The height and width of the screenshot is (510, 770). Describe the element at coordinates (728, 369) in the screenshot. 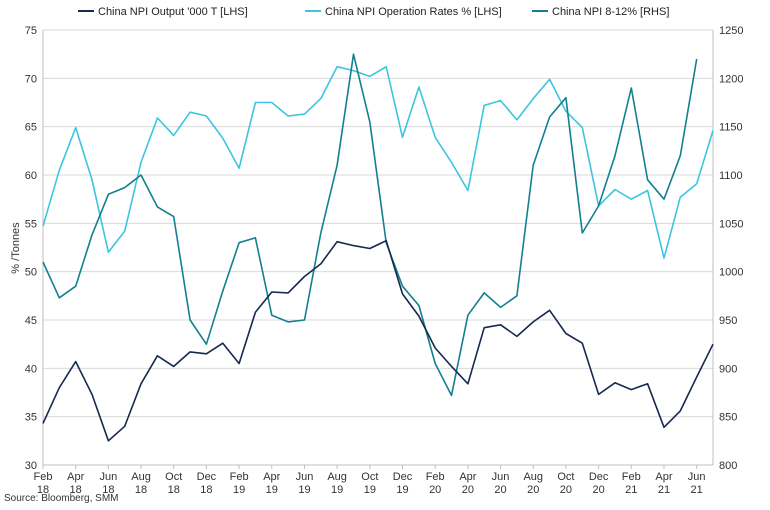

I see `y-right-tick-label: 900` at that location.